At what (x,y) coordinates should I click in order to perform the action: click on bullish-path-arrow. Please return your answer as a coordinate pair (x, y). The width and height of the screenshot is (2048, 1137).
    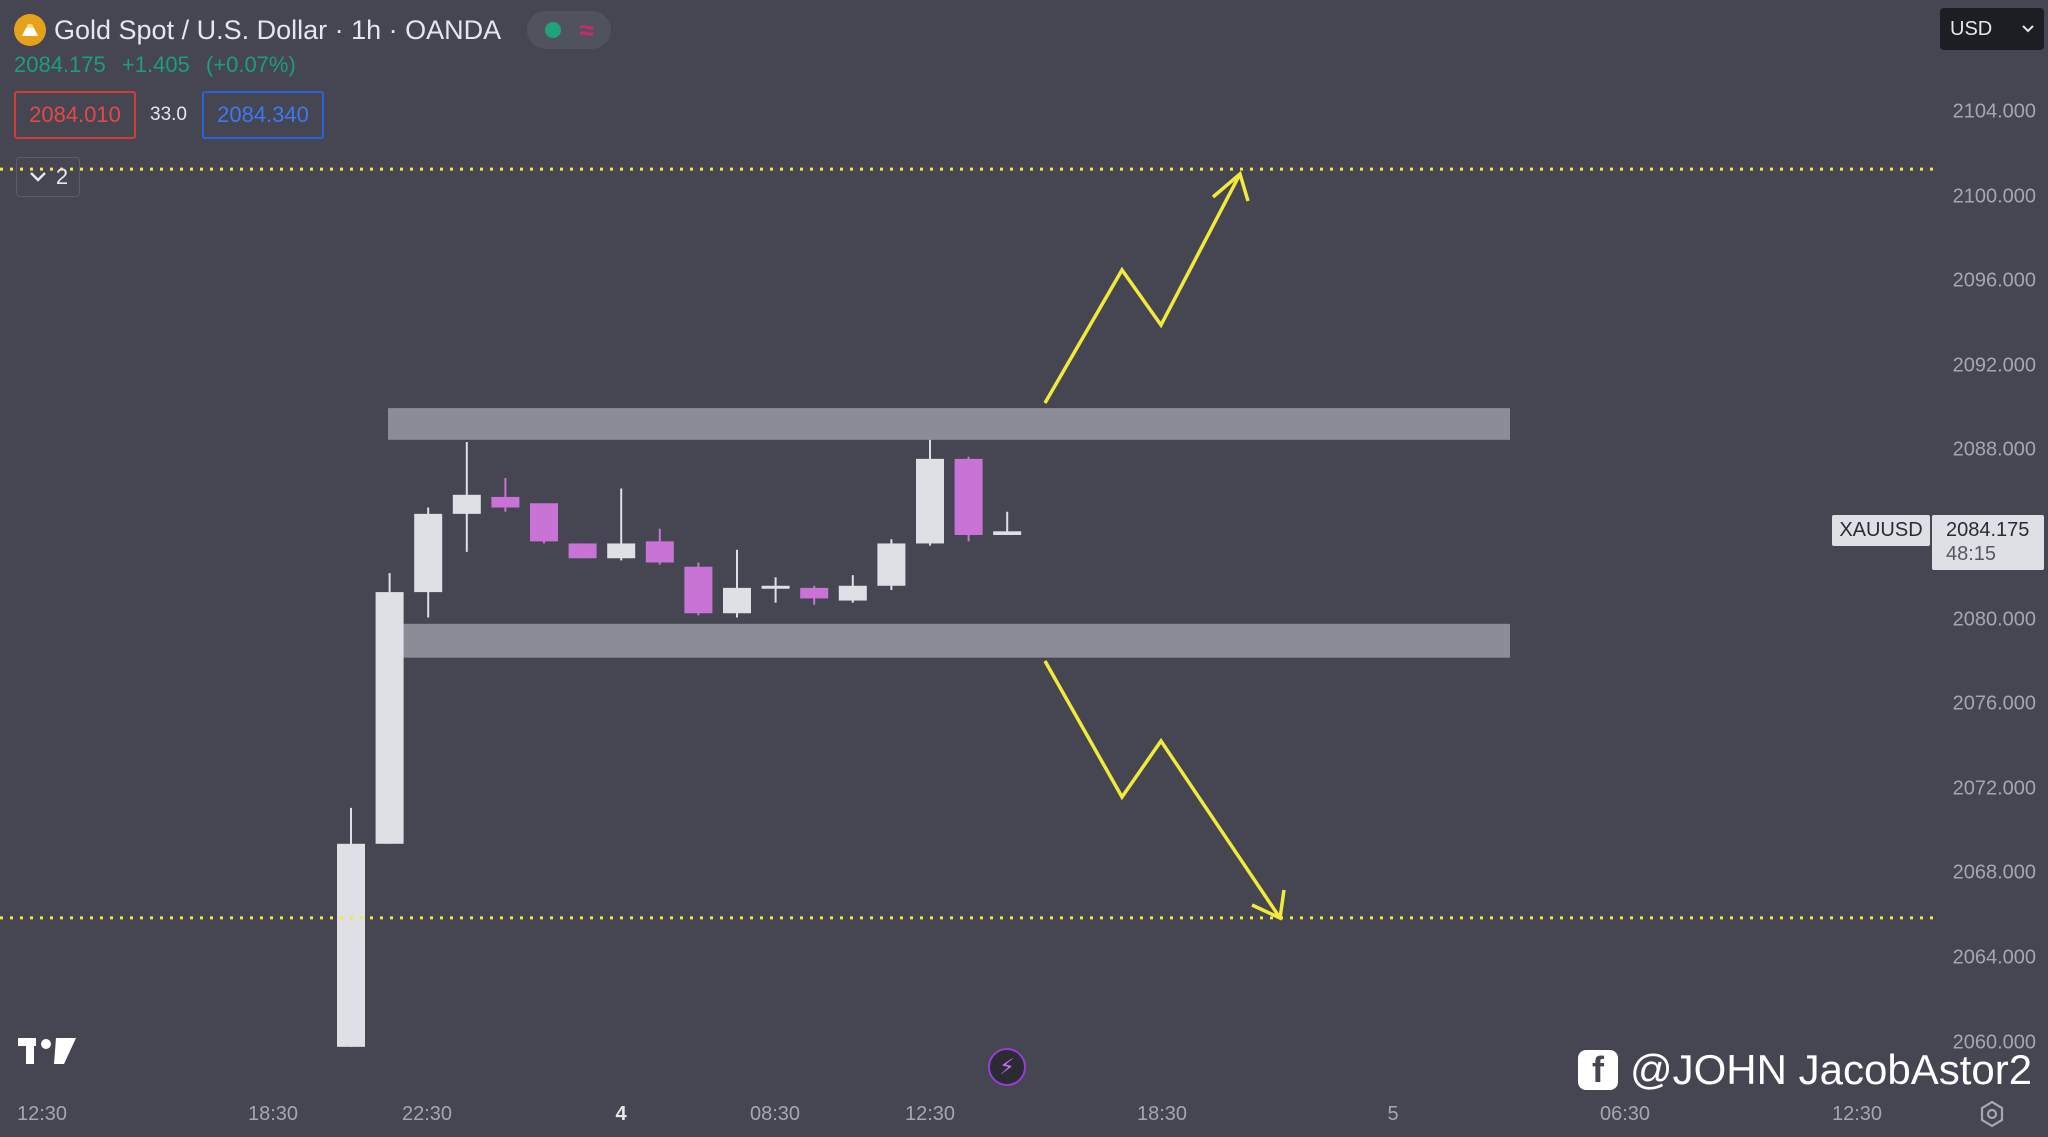
    Looking at the image, I should click on (1142, 288).